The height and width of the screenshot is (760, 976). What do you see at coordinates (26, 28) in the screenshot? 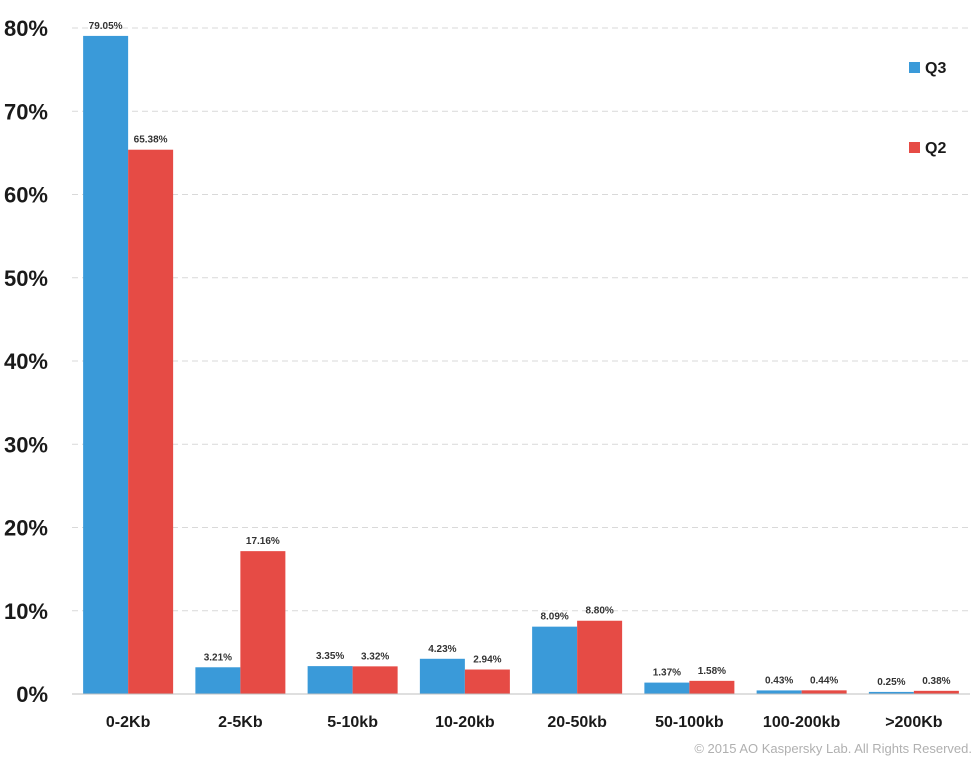
I see `y-tick-label: 80%` at bounding box center [26, 28].